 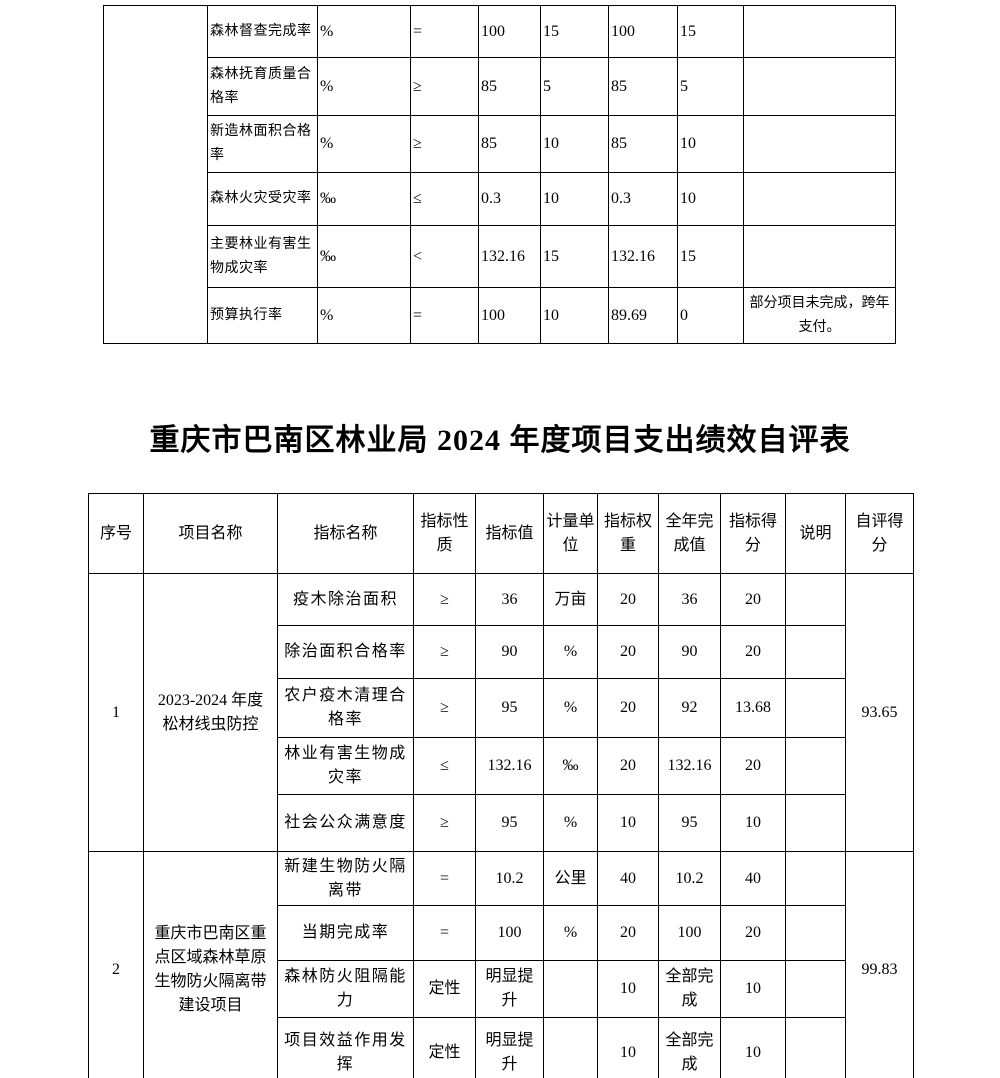 I want to click on actual-cell: 95, so click(x=689, y=823).